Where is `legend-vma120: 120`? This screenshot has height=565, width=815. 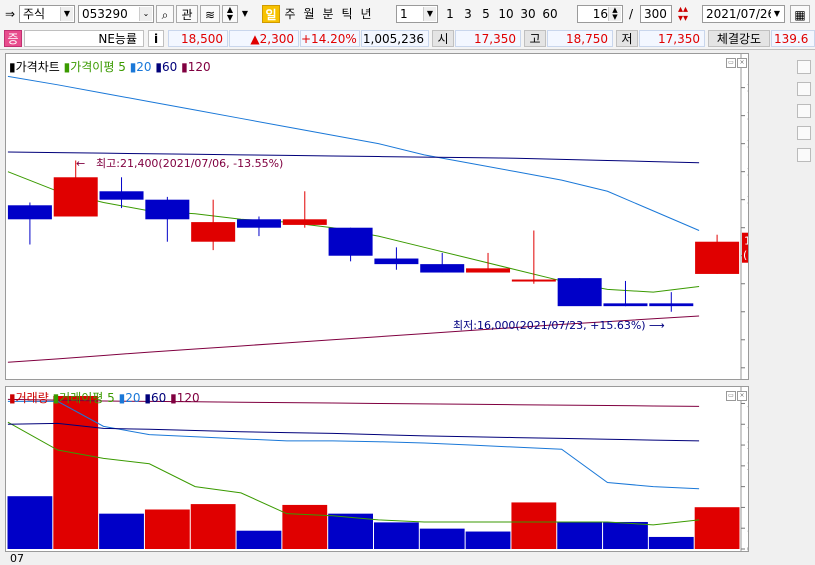 legend-vma120: 120 is located at coordinates (188, 398).